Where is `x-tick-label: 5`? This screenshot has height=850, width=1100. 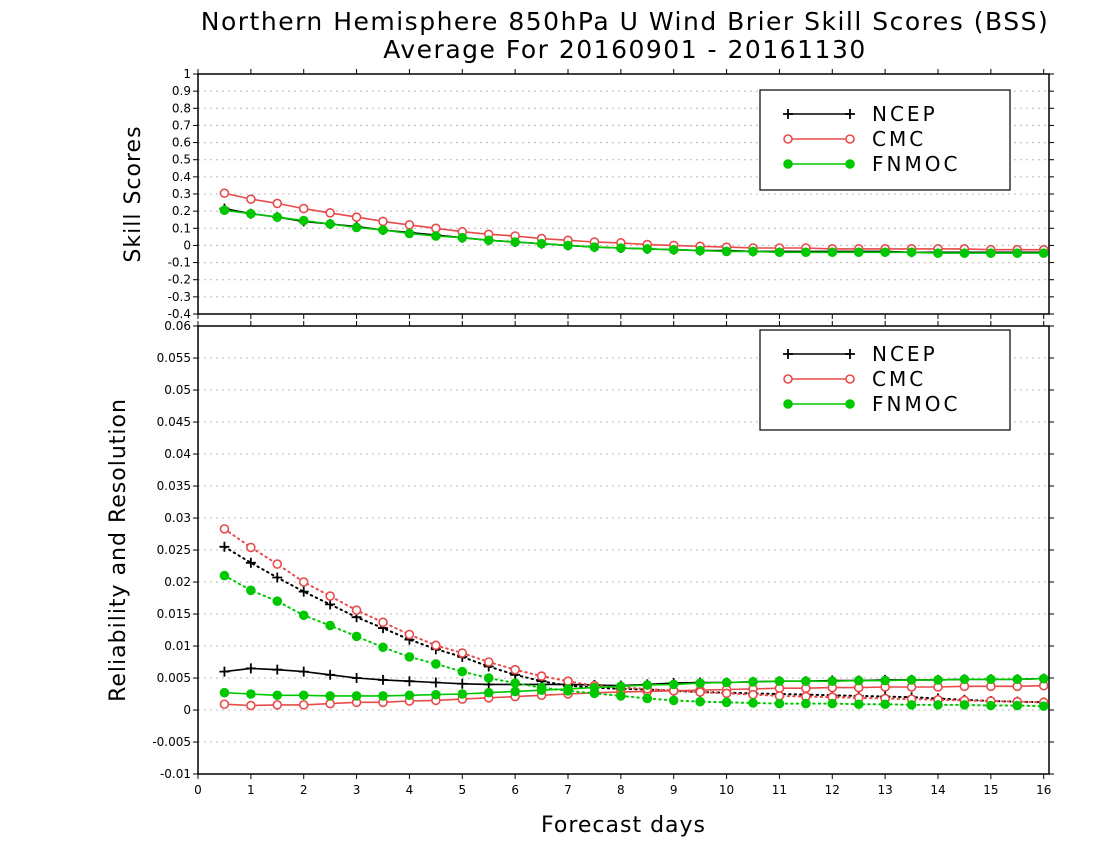
x-tick-label: 5 is located at coordinates (462, 790).